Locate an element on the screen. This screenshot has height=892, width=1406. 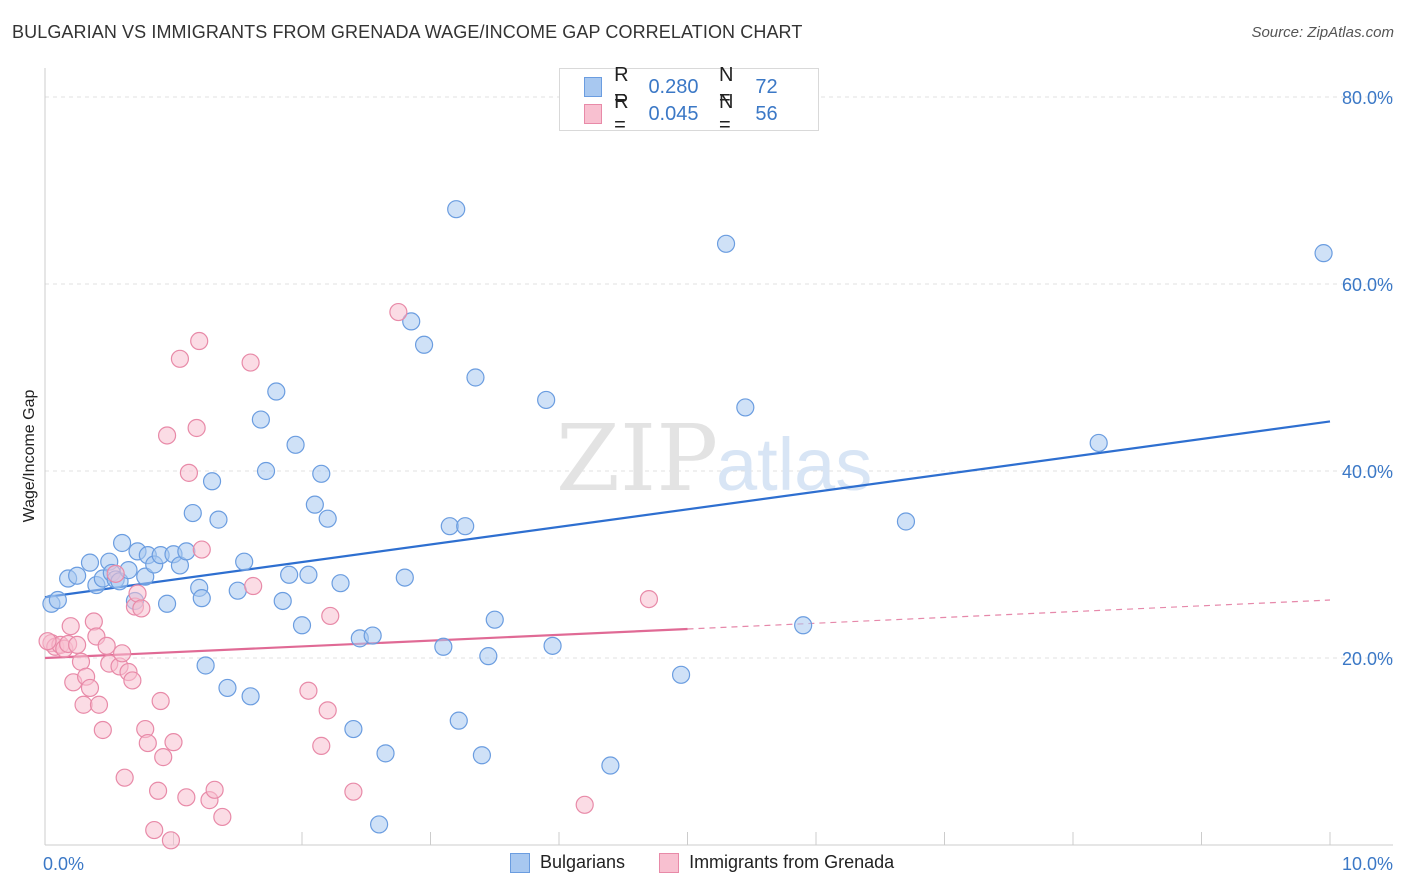
legend-row-grenada: R = 0.045 N = 56 is located at coordinates (701, 113).